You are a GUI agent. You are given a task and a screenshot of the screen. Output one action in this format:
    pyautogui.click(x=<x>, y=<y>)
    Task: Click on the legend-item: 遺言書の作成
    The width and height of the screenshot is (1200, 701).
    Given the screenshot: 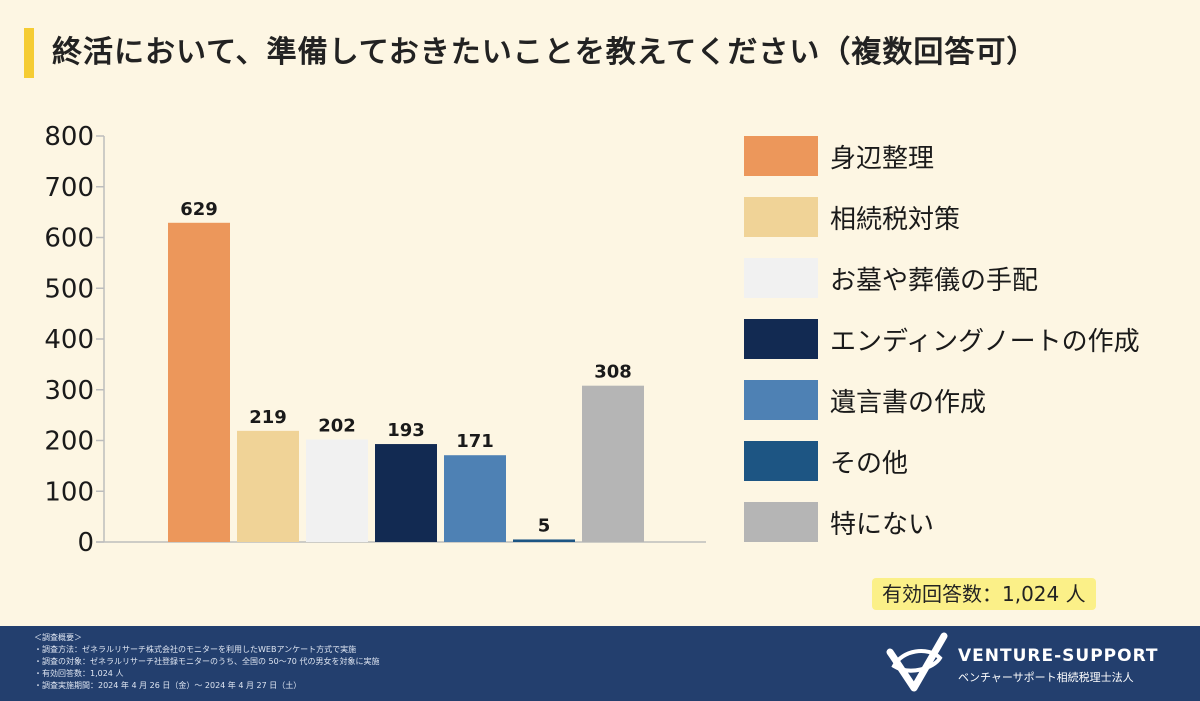 What is the action you would take?
    pyautogui.click(x=865, y=400)
    